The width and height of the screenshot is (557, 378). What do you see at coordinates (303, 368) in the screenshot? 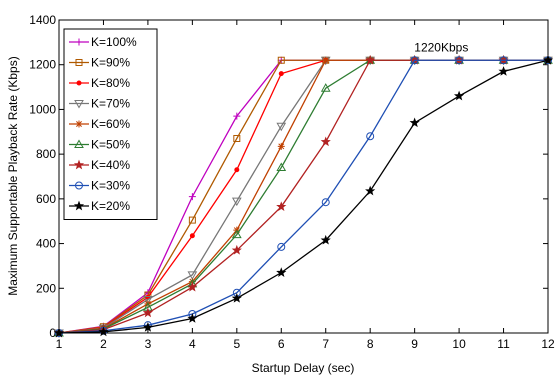
I see `x-axis-label: Startup Delay (sec)` at bounding box center [303, 368].